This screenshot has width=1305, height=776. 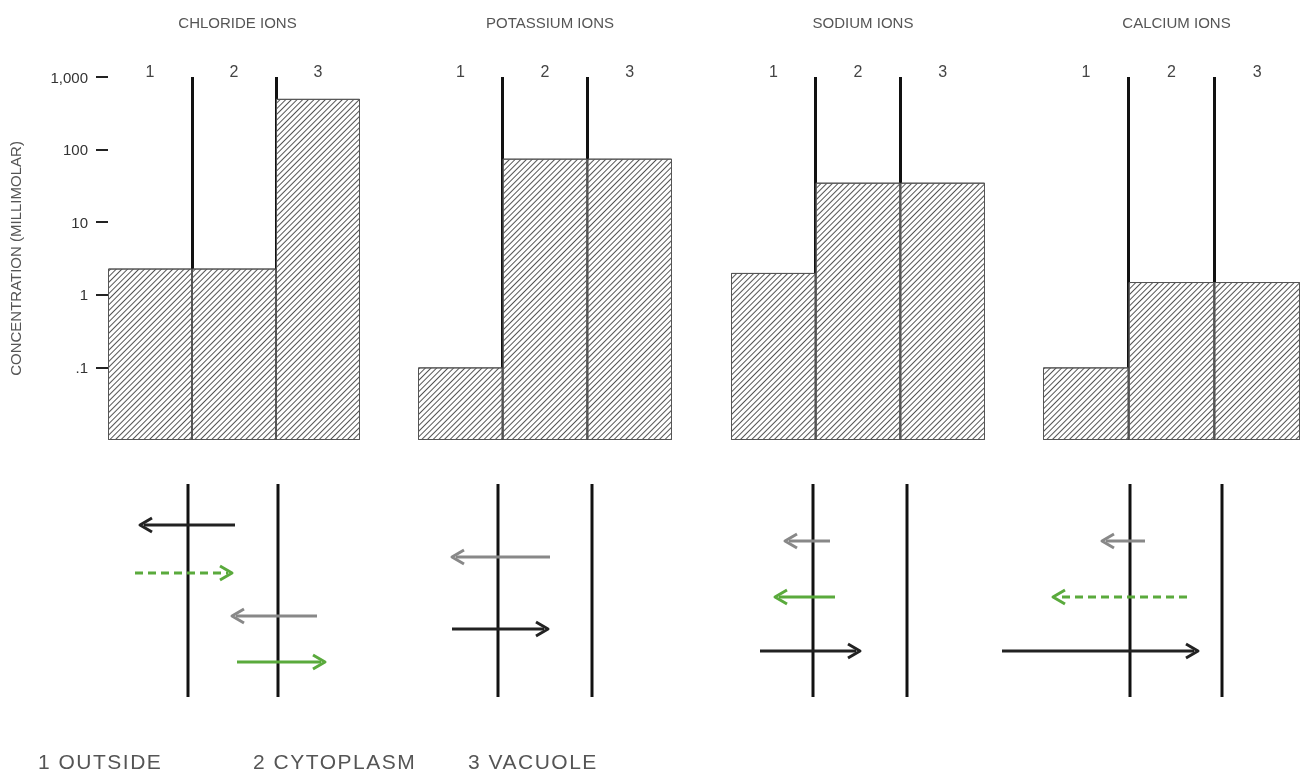 What do you see at coordinates (863, 22) in the screenshot?
I see `chart-title: SODIUM IONS` at bounding box center [863, 22].